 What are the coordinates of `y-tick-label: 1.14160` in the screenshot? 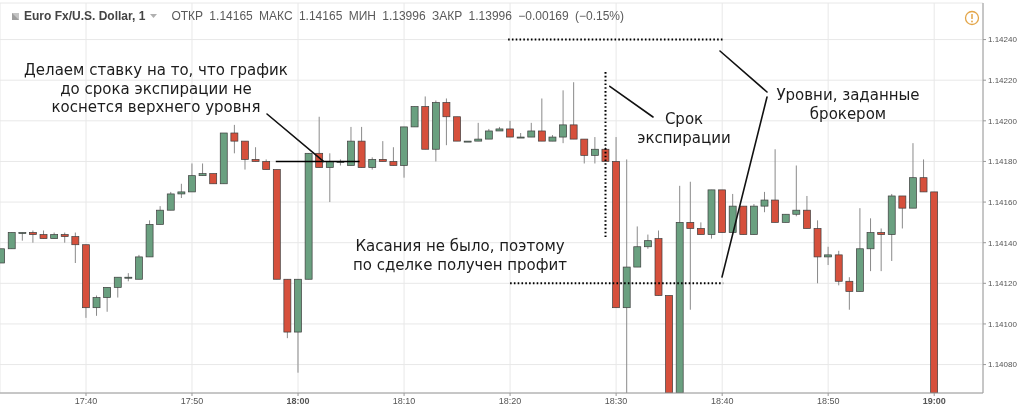 It's located at (1003, 202).